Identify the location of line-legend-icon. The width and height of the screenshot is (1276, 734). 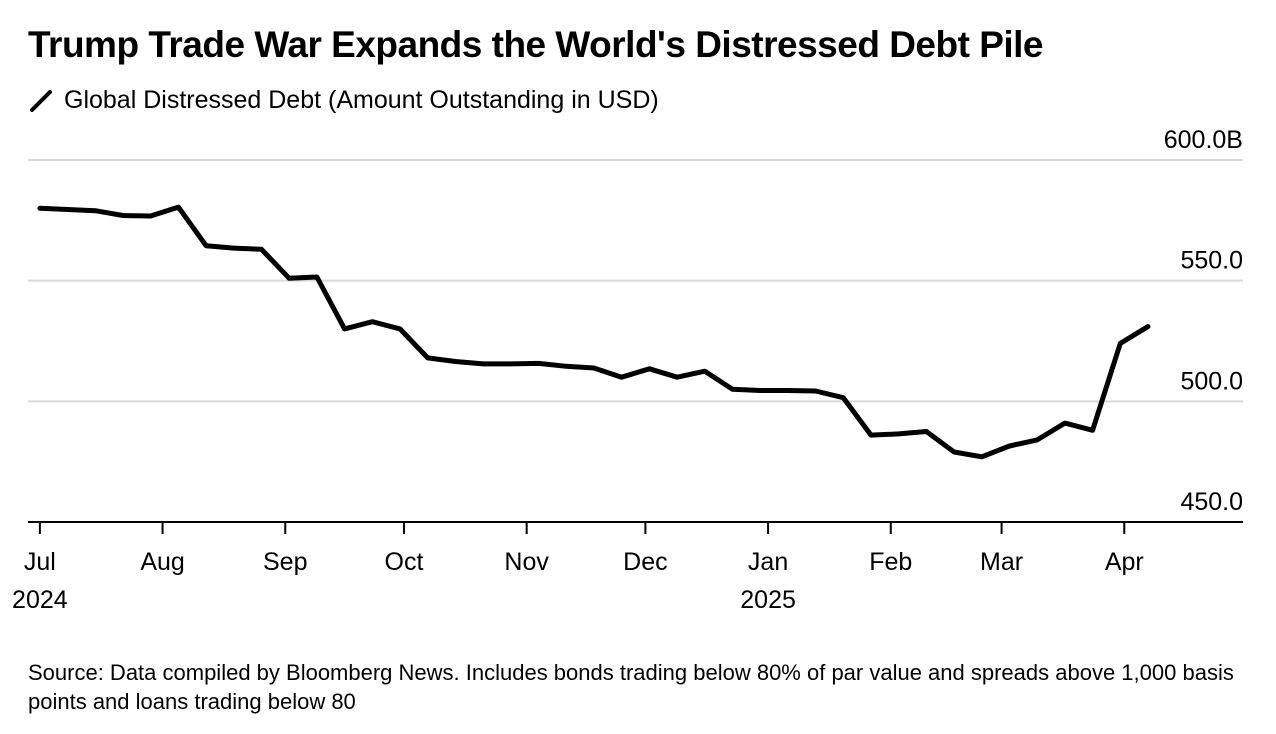
(41, 100).